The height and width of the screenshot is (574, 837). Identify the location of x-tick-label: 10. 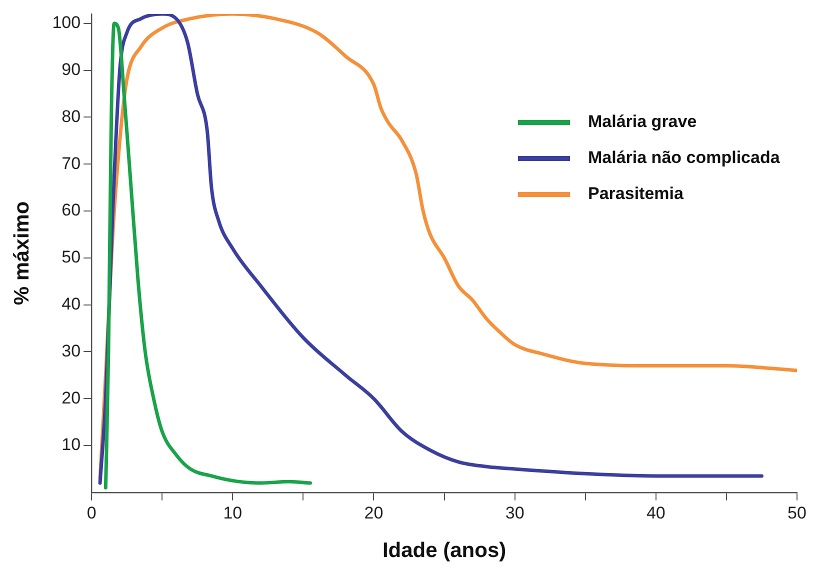
(232, 512).